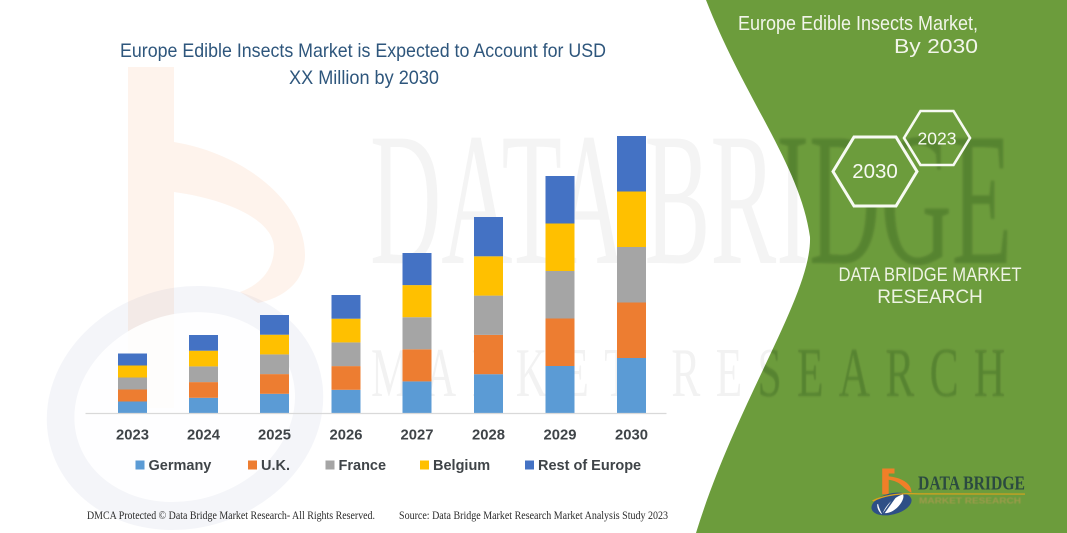 Image resolution: width=1067 pixels, height=533 pixels. What do you see at coordinates (180, 466) in the screenshot?
I see `svg-text: Germany` at bounding box center [180, 466].